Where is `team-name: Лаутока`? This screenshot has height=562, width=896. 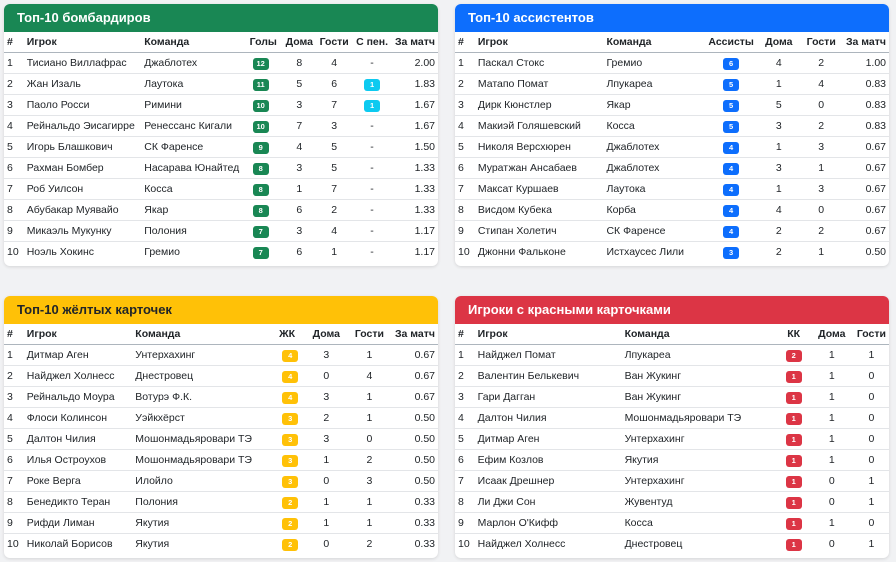
team-name: Лаутока is located at coordinates (654, 189).